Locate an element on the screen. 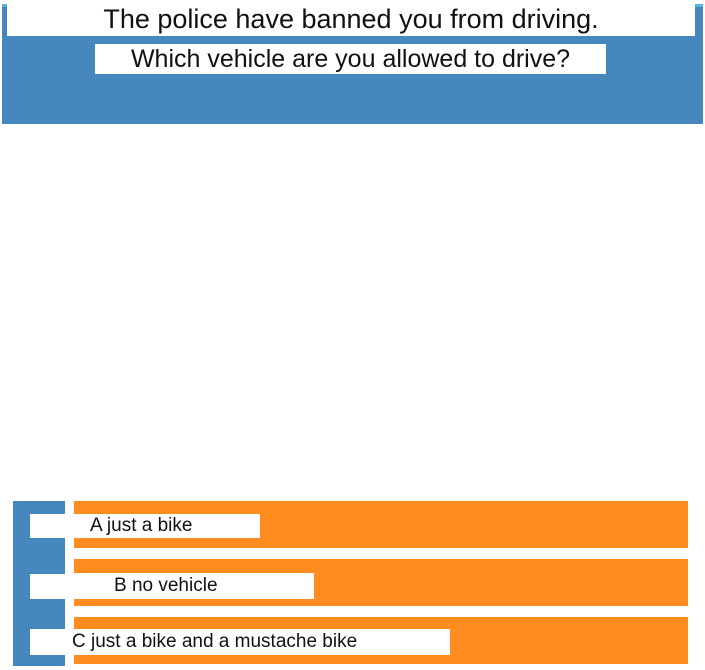 This screenshot has width=705, height=670. answer-option-c-label: C just a bike and a mustache bike is located at coordinates (261, 642).